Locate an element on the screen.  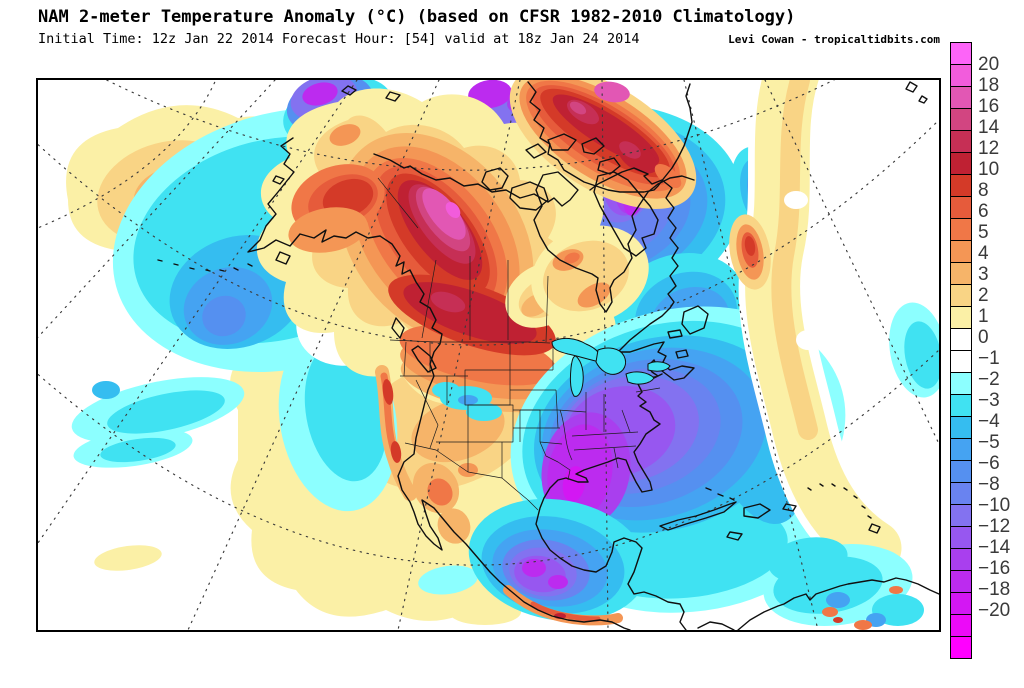
colorbar-tick-label: 3 is located at coordinates (983, 274).